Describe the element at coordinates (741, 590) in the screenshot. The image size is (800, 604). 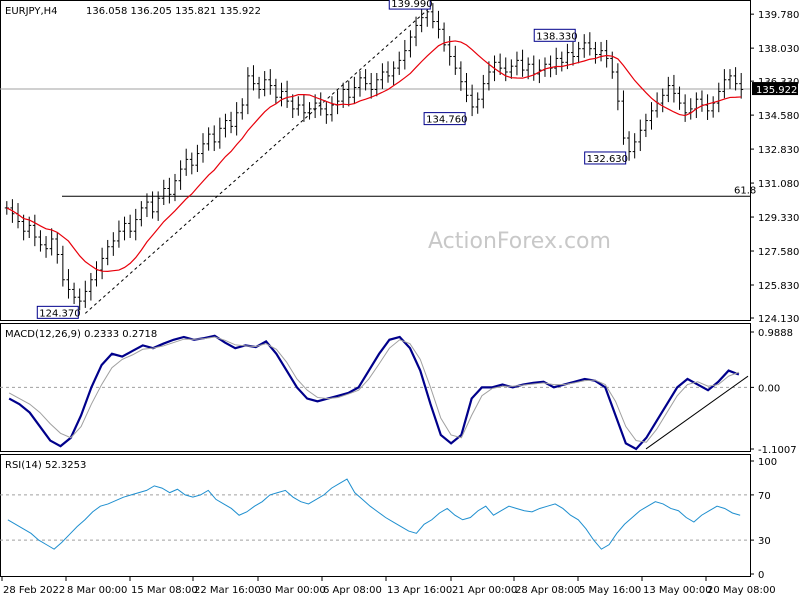
I see `time-axis-label: 20 May 08:00` at that location.